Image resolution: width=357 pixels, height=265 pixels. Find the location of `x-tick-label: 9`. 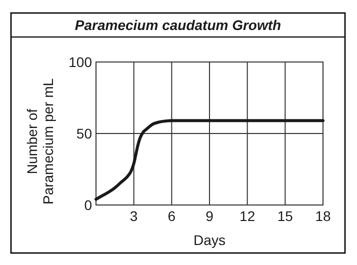

x-tick-label: 9 is located at coordinates (210, 216).